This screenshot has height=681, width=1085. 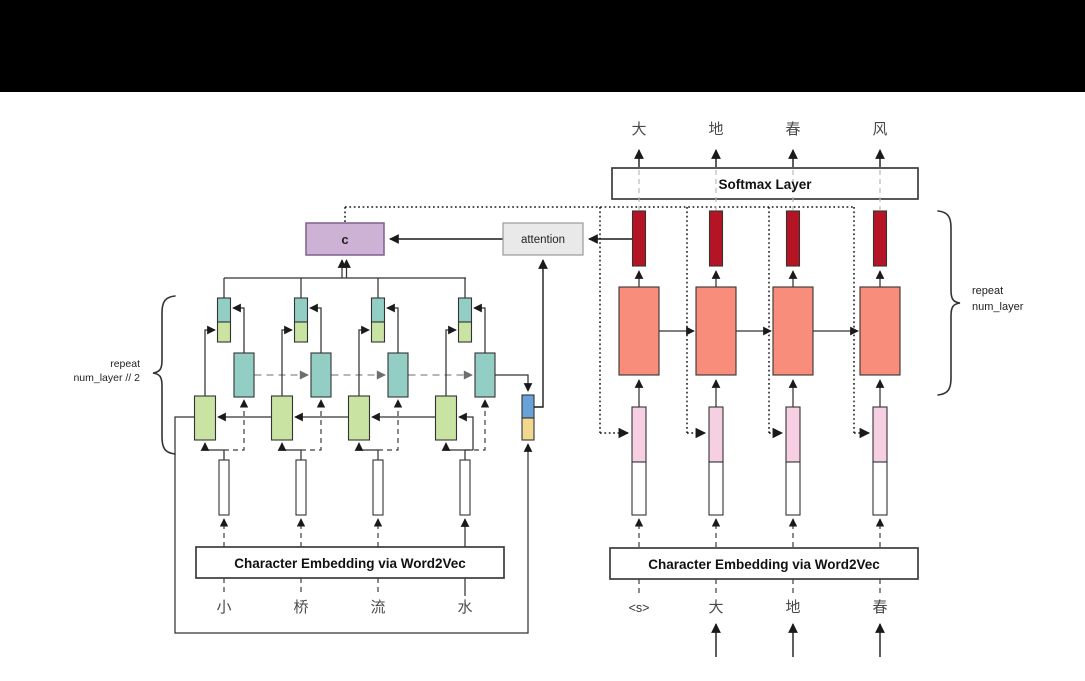 I want to click on encoder-embedding-bars, so click(x=344, y=487).